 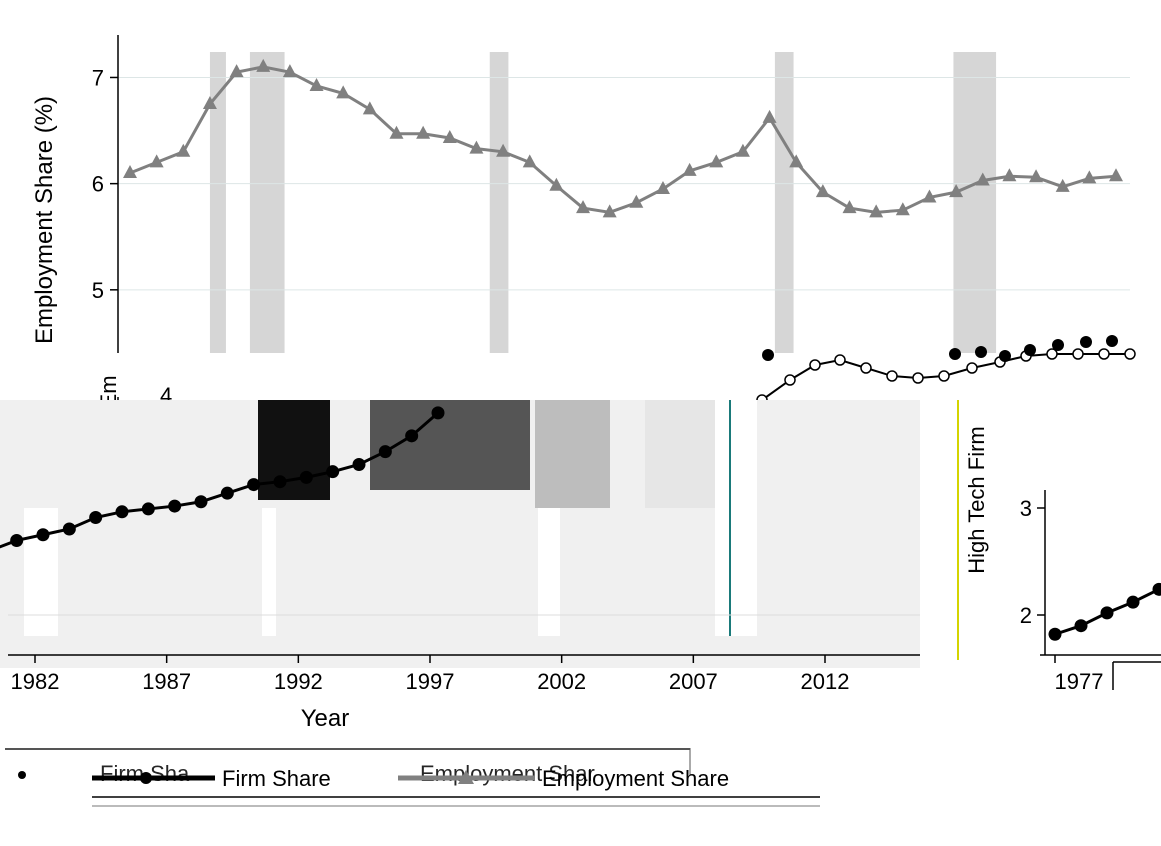 What do you see at coordinates (148, 508) in the screenshot?
I see `firm-share-point-1986` at bounding box center [148, 508].